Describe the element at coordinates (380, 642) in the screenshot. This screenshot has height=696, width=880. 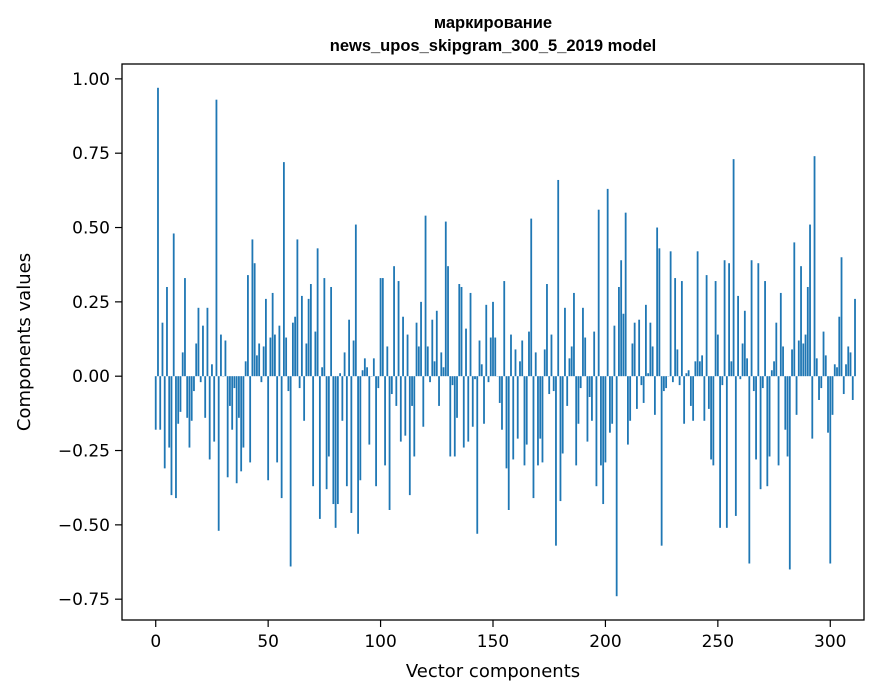
I see `x-tick-label: 100` at that location.